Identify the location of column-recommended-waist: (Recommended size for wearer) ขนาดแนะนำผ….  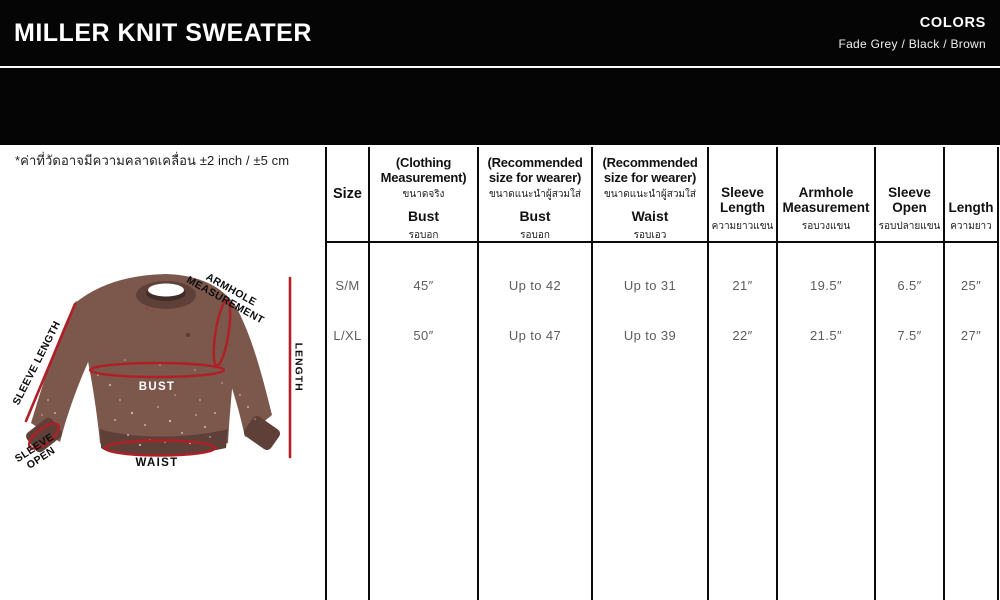
(649, 373).